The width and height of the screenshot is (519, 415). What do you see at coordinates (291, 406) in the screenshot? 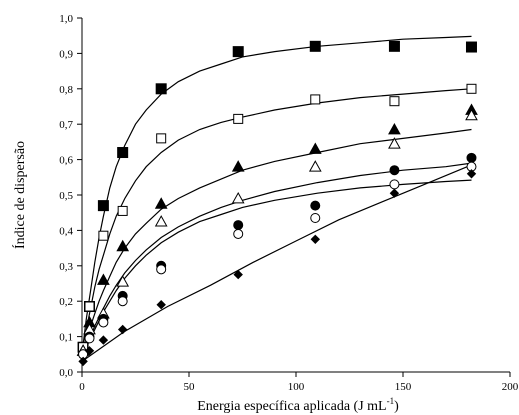
I see `x-axis-title-main: Energia específica aplicada (J mL` at bounding box center [291, 406].